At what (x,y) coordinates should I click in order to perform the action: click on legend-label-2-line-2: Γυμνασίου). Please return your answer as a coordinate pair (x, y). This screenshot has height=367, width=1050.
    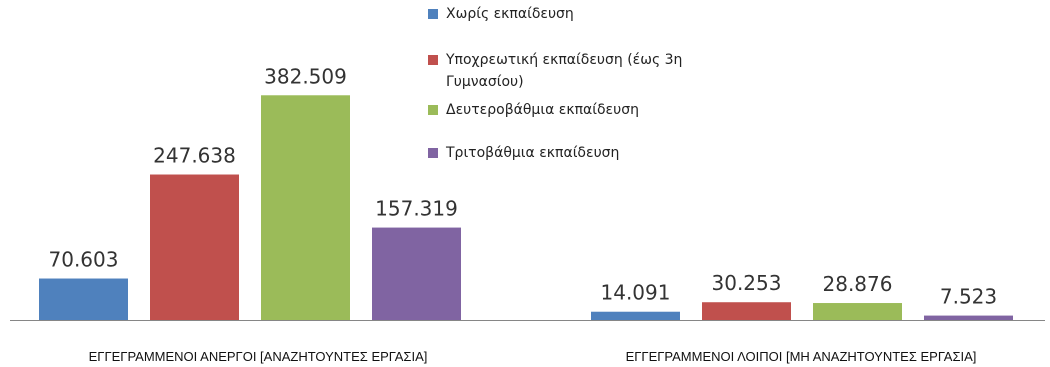
    Looking at the image, I should click on (485, 82).